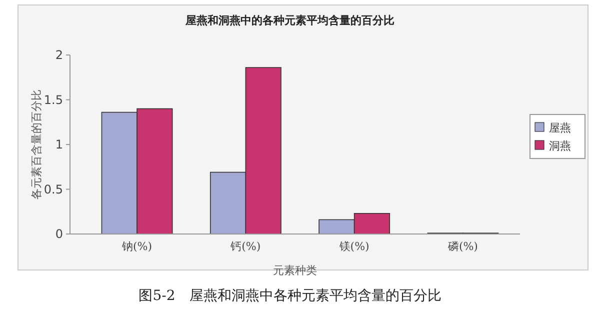  I want to click on caption: 图5-2 屋燕和洞燕中各种元素平均含量的百分比, so click(290, 296).